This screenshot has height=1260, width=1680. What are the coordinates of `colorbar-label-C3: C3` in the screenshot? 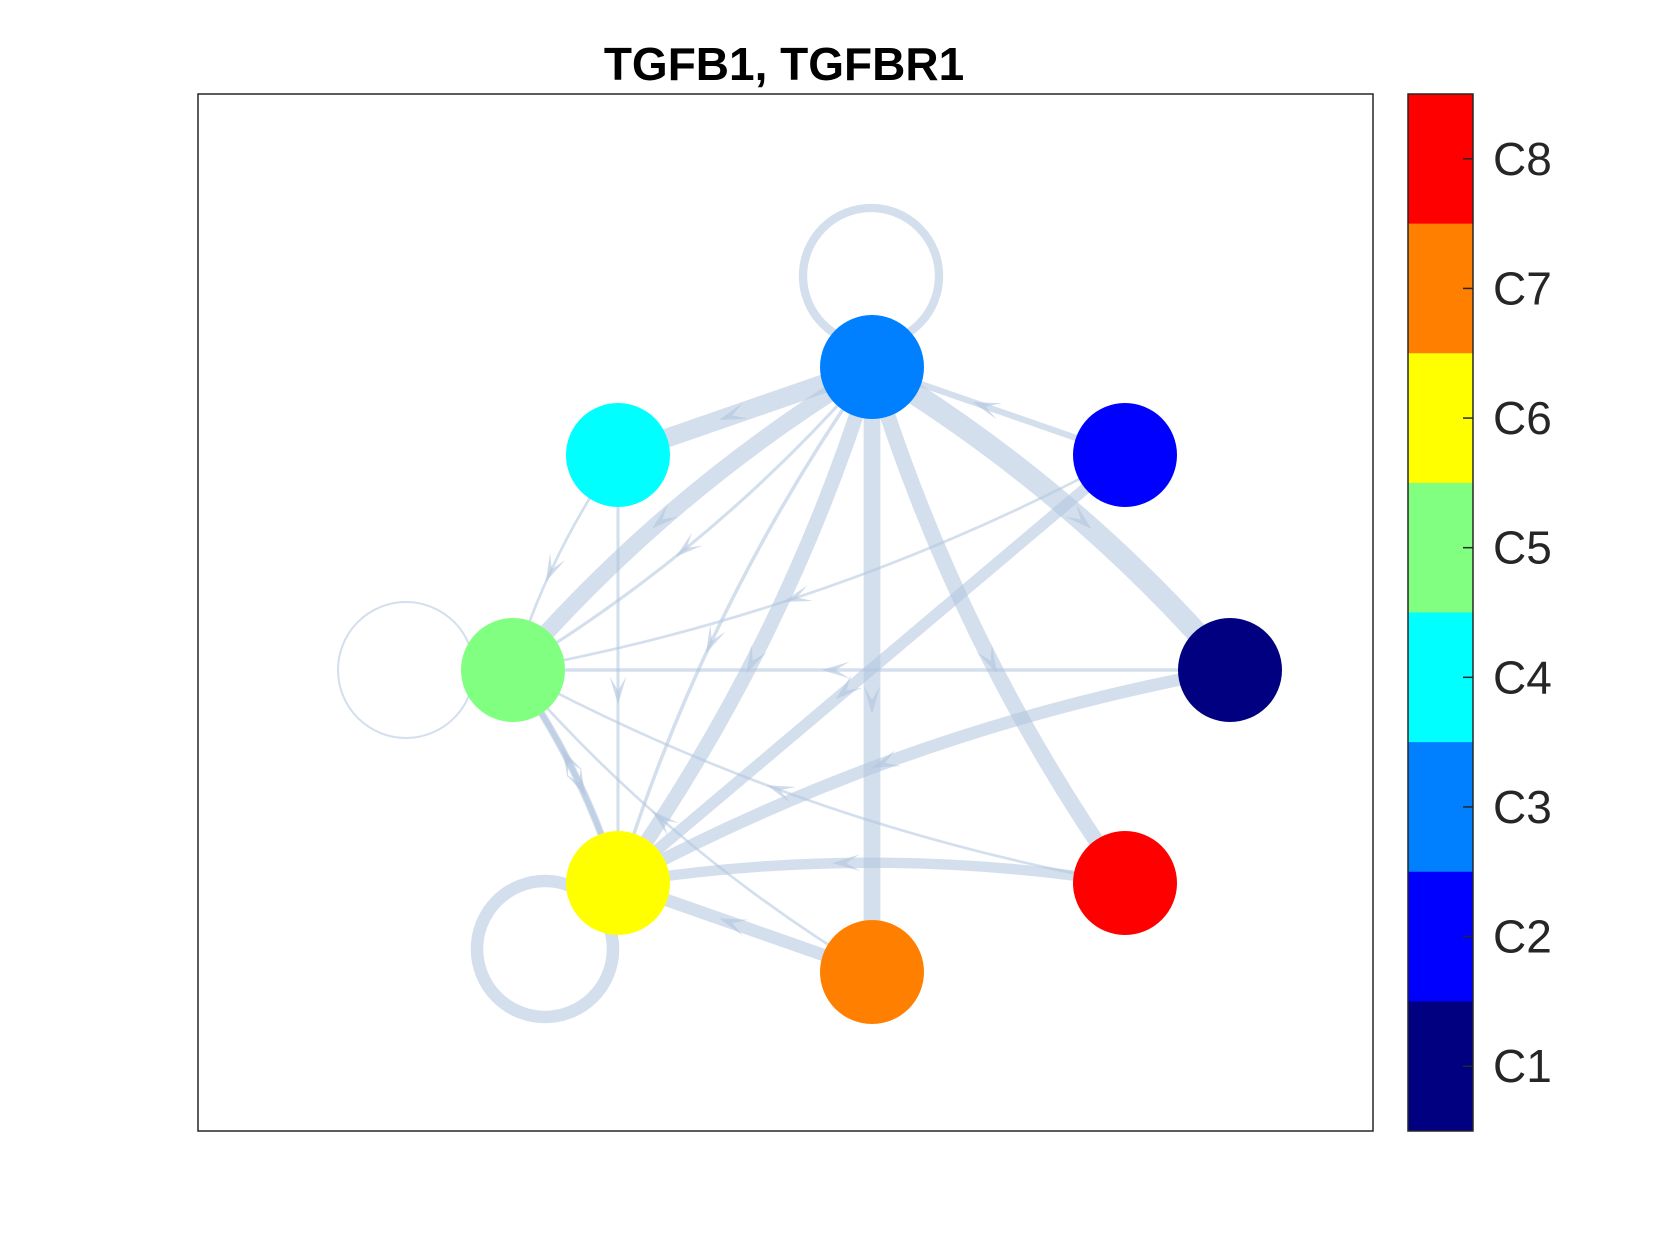 It's located at (1522, 807).